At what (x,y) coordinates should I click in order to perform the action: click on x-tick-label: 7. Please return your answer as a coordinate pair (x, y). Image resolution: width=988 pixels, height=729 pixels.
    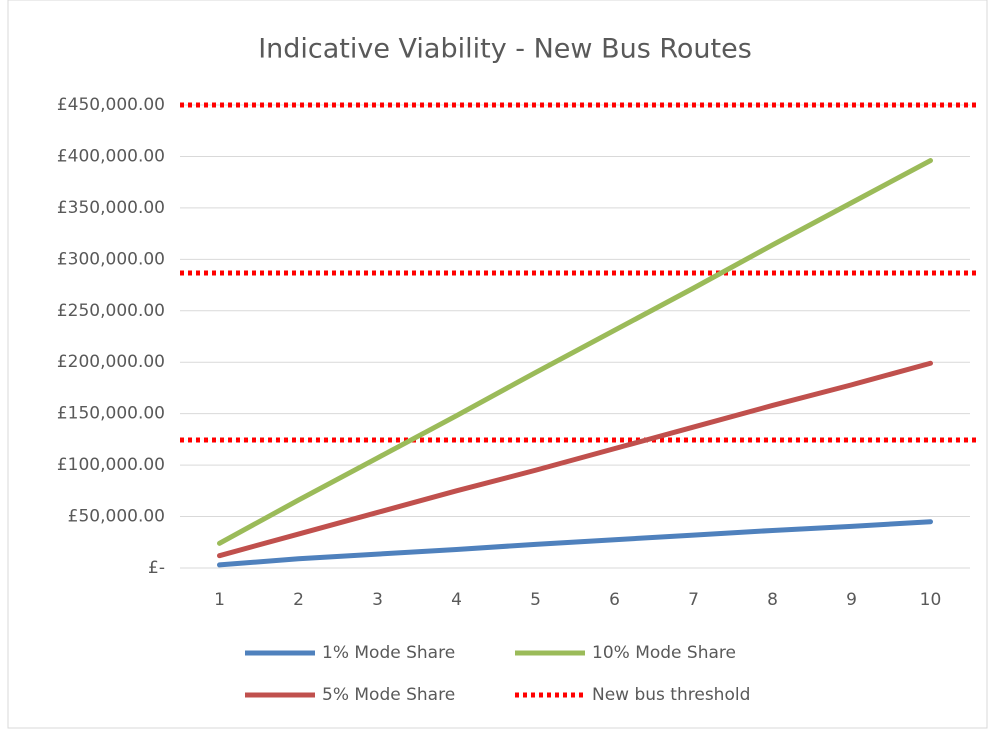
    Looking at the image, I should click on (693, 600).